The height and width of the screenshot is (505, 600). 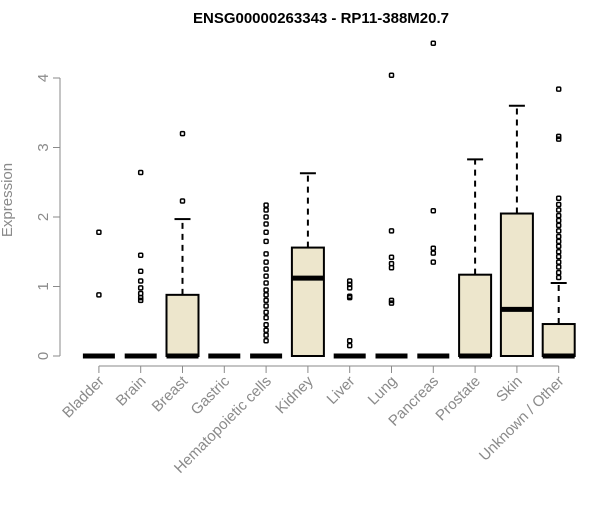 What do you see at coordinates (458, 399) in the screenshot?
I see `x-tick-label: Prostate` at bounding box center [458, 399].